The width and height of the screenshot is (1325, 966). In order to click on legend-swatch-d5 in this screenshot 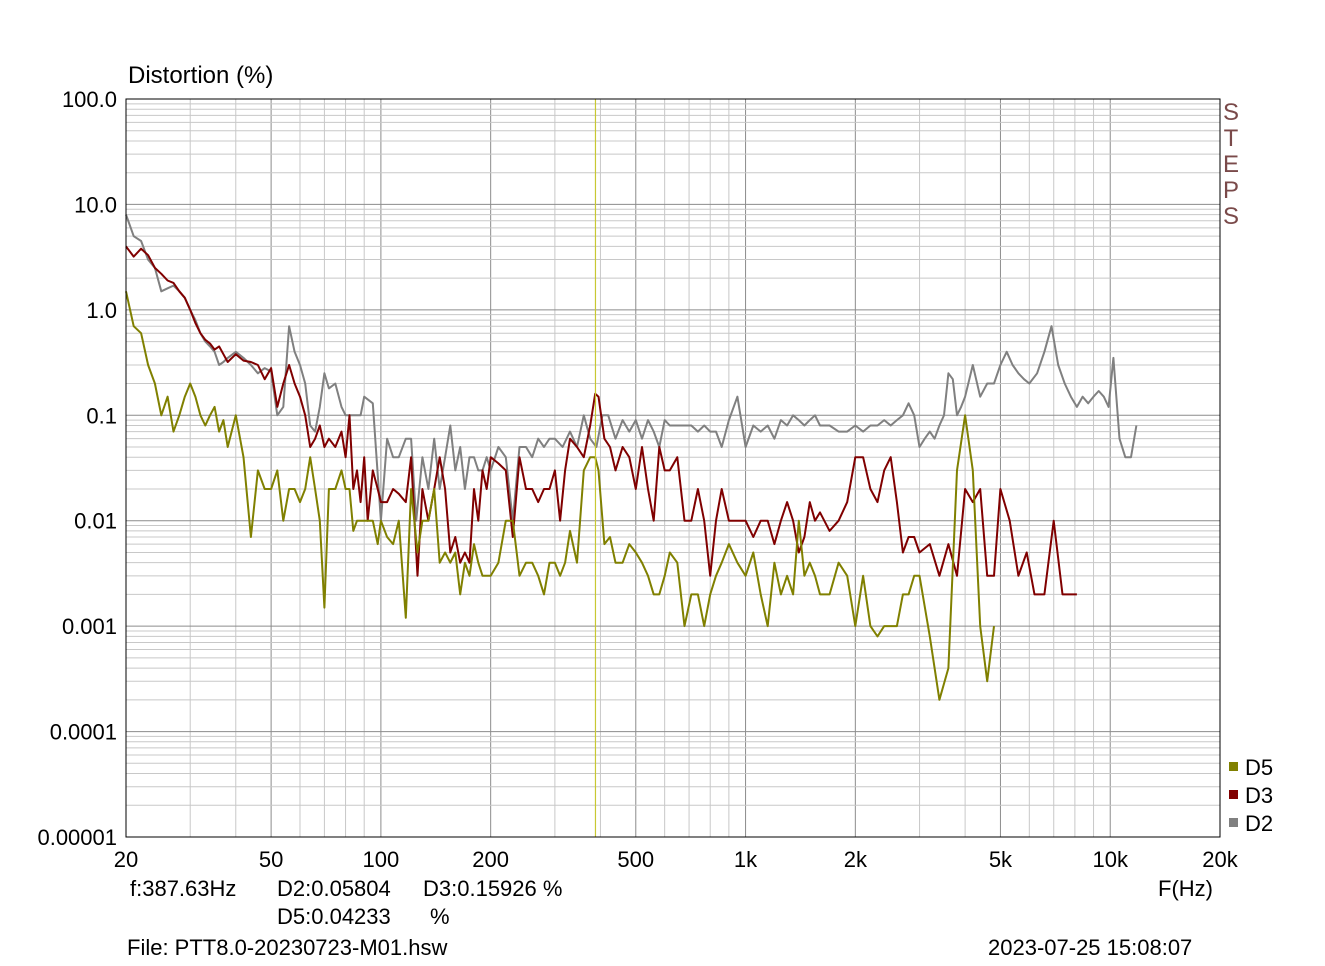, I will do `click(1233, 766)`.